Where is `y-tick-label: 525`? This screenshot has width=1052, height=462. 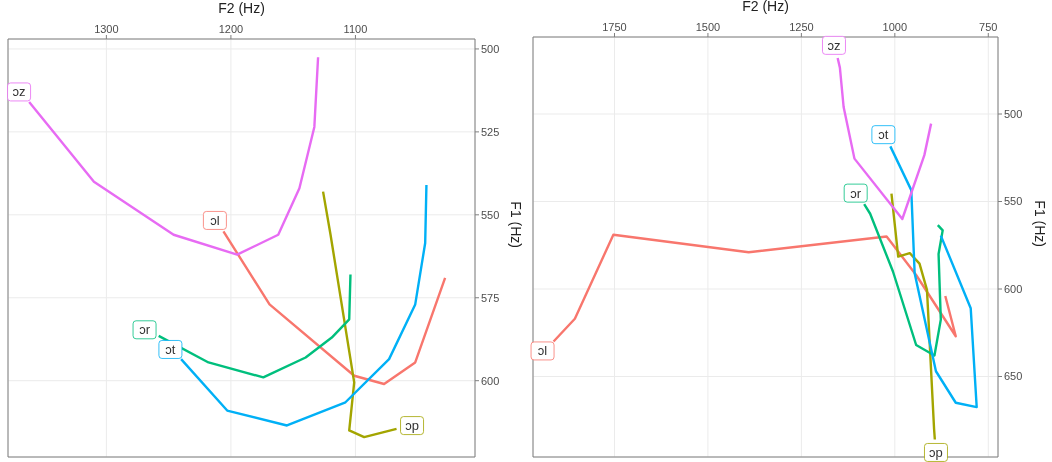
y-tick-label: 525 is located at coordinates (490, 131).